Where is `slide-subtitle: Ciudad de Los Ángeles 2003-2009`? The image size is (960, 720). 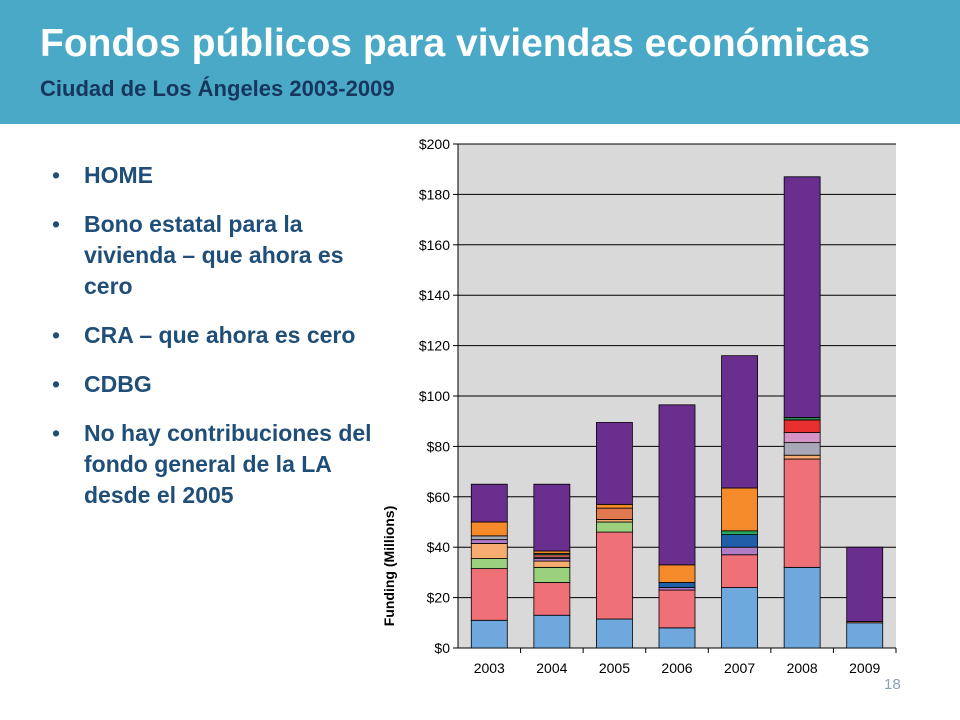
slide-subtitle: Ciudad de Los Ángeles 2003-2009 is located at coordinates (217, 88).